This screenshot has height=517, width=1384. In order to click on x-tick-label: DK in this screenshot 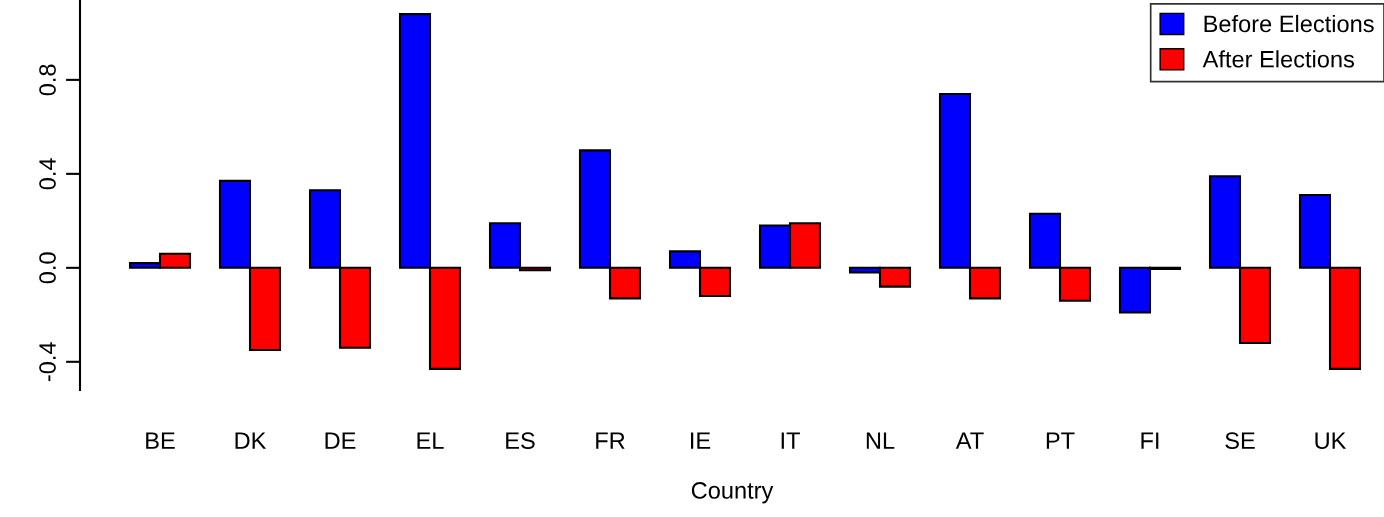, I will do `click(251, 440)`.